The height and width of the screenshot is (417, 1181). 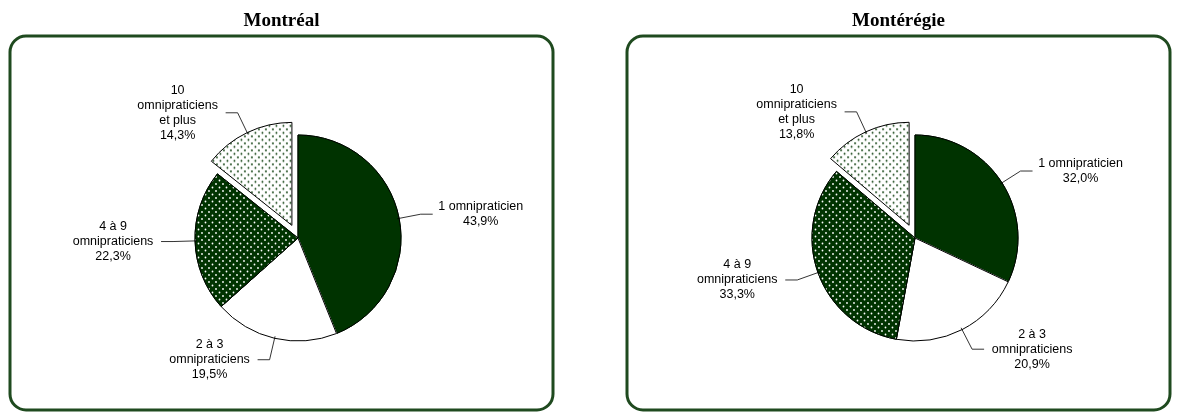 What do you see at coordinates (796, 133) in the screenshot?
I see `data-label: 13,8%` at bounding box center [796, 133].